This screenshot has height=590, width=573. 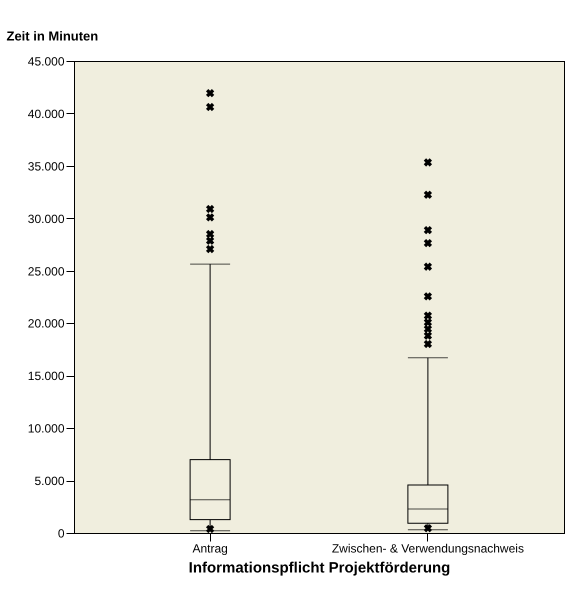 What do you see at coordinates (46, 166) in the screenshot?
I see `y-tick-label: 35.000` at bounding box center [46, 166].